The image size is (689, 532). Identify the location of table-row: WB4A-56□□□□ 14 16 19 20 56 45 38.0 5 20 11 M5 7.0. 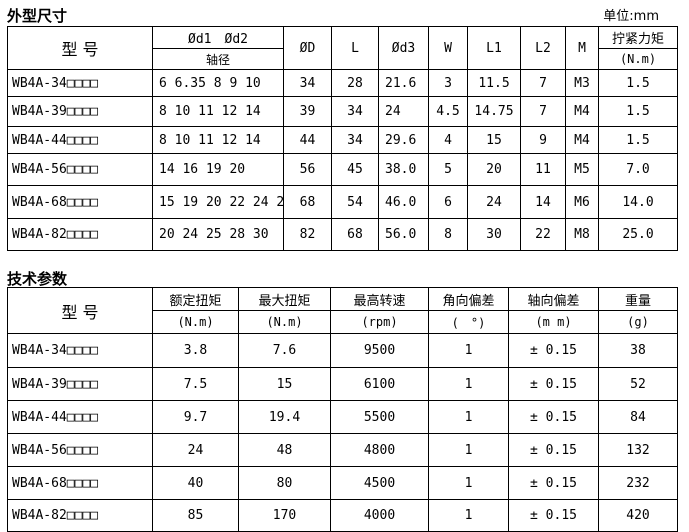
(342, 169).